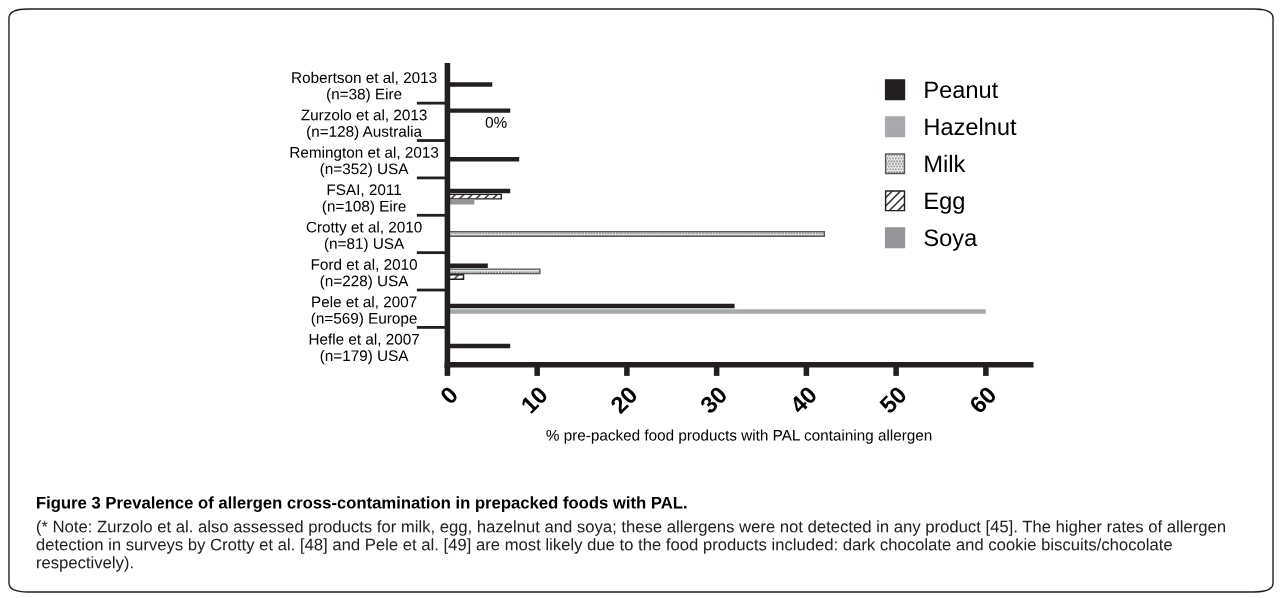  Describe the element at coordinates (739, 436) in the screenshot. I see `x-axis-title: % pre-packed food products with PAL containing allergen` at that location.